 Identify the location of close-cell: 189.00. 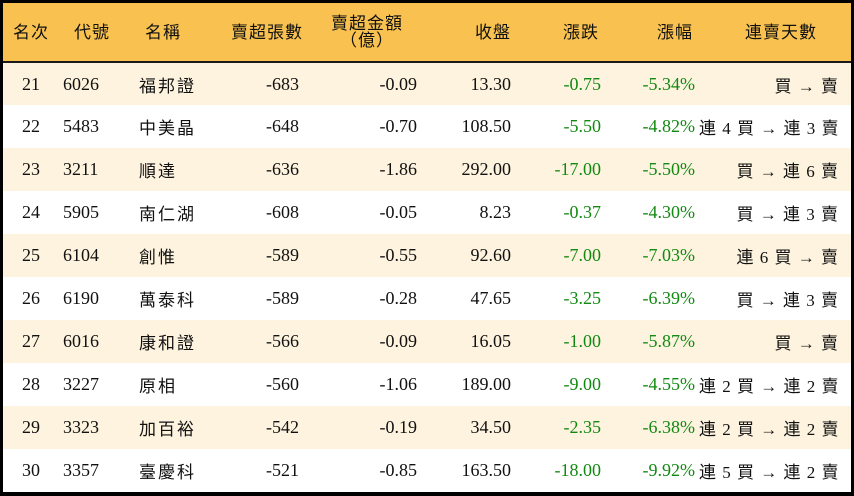
(486, 384).